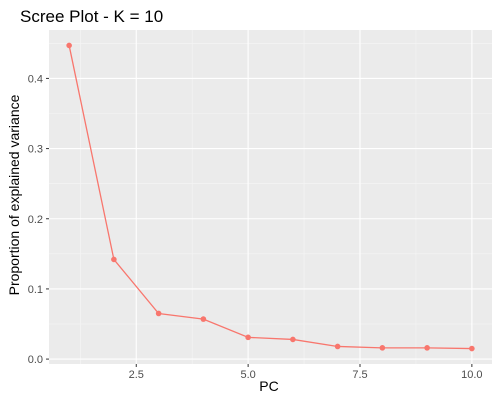  Describe the element at coordinates (359, 375) in the screenshot. I see `x-tick-label: 7.5` at that location.